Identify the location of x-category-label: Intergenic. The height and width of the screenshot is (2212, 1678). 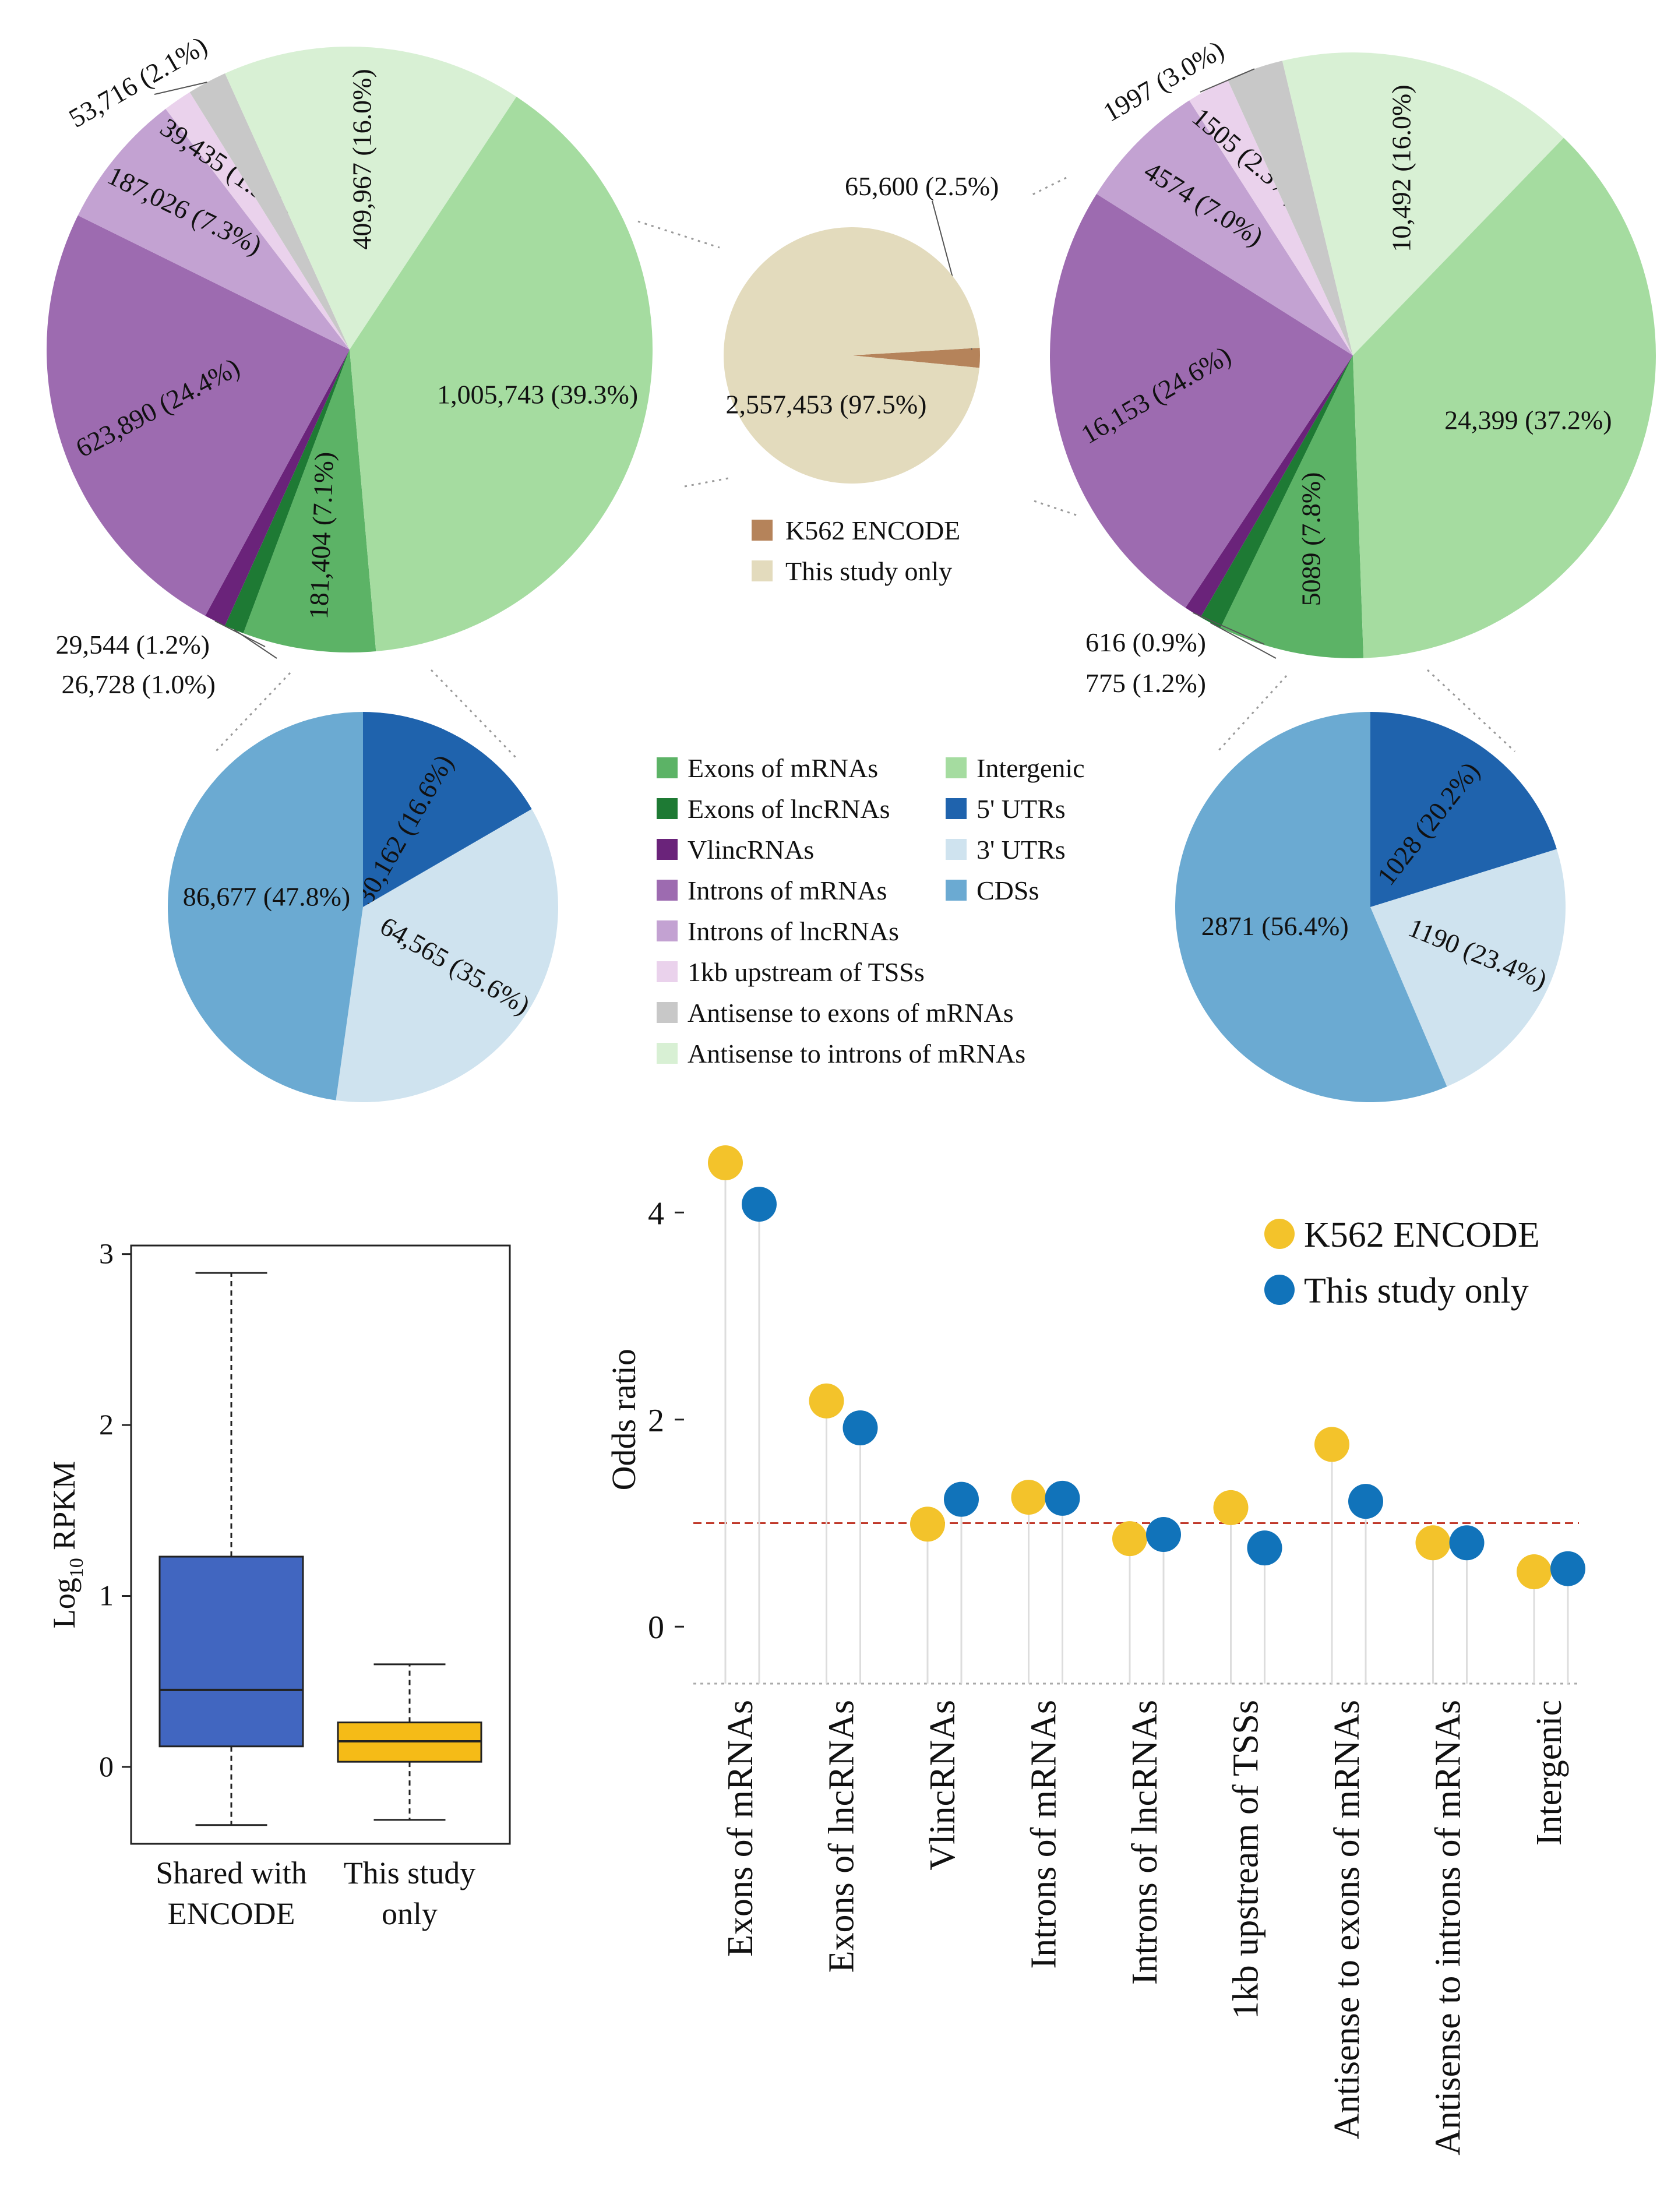
(1549, 1773).